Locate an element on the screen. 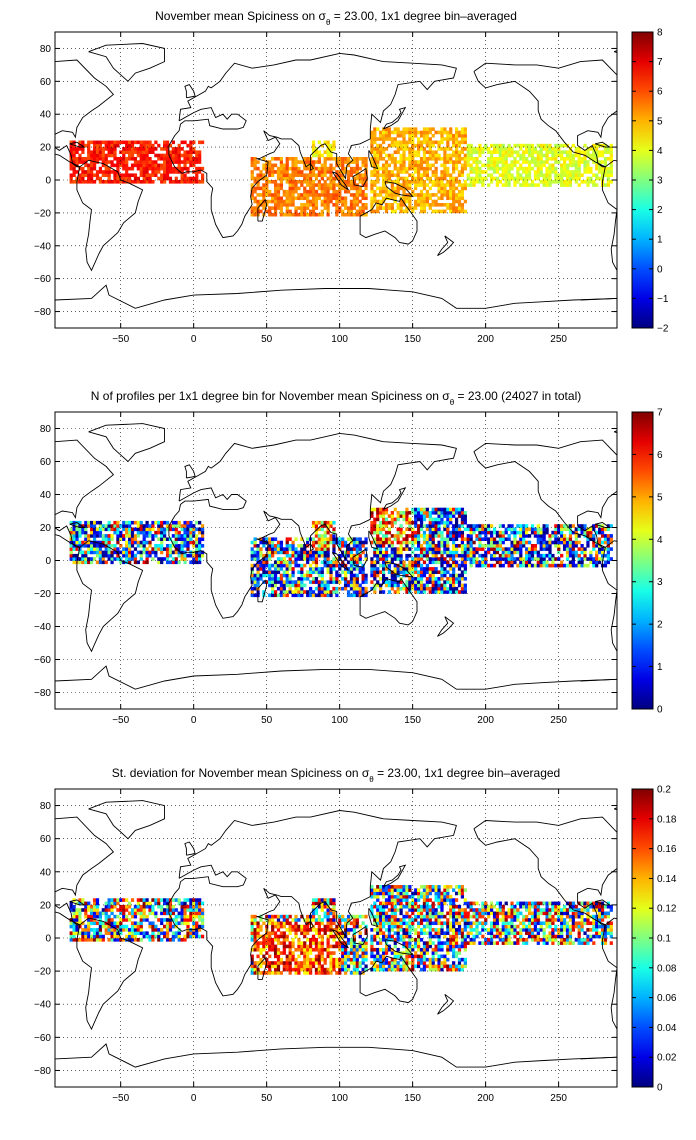 The height and width of the screenshot is (1140, 696). colorbar-tick-label: 7 is located at coordinates (660, 413).